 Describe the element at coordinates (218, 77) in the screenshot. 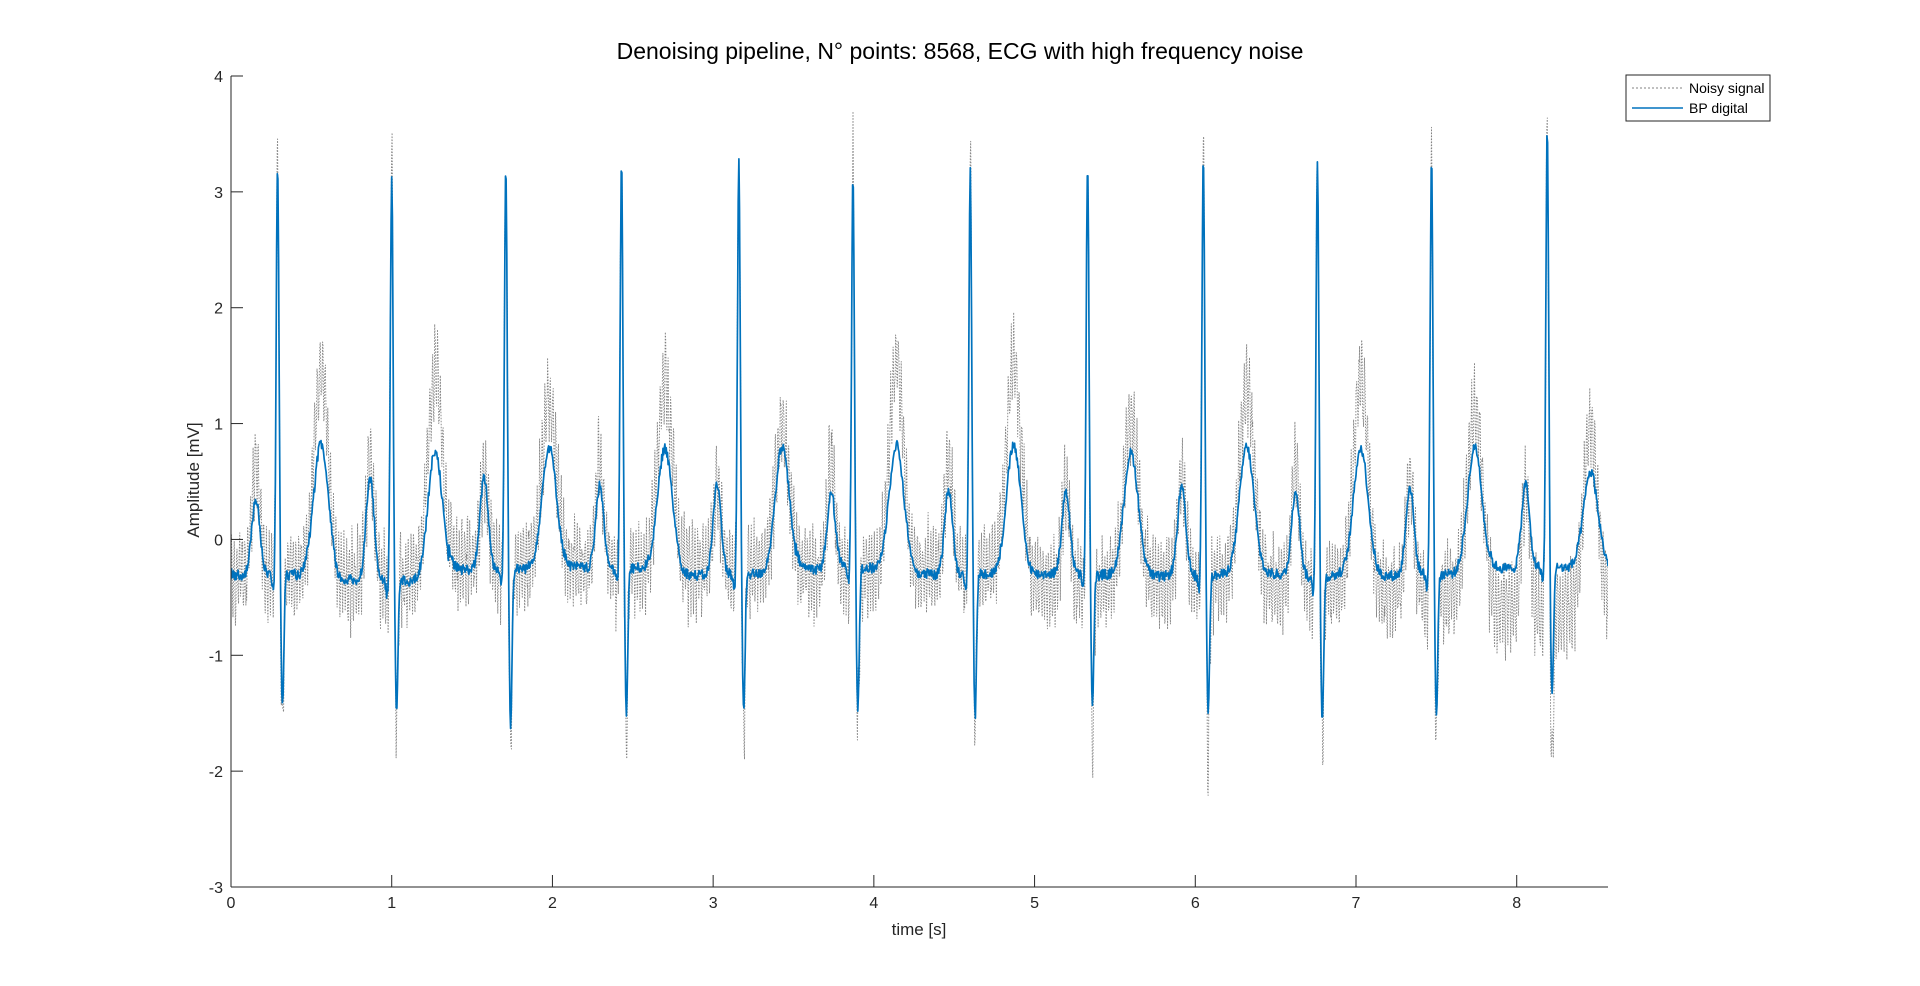

I see `y-tick-label: 4` at that location.